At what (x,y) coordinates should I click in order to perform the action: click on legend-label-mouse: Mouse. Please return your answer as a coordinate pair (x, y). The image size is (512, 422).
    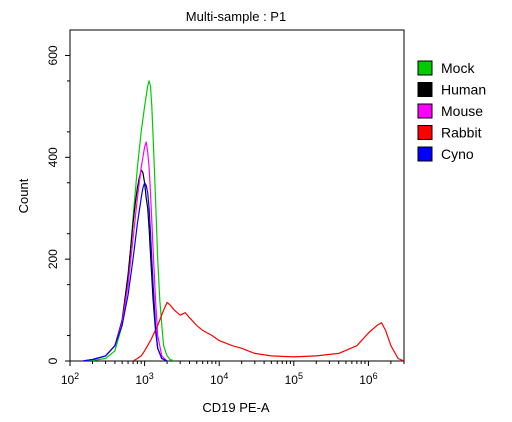
    Looking at the image, I should click on (462, 111).